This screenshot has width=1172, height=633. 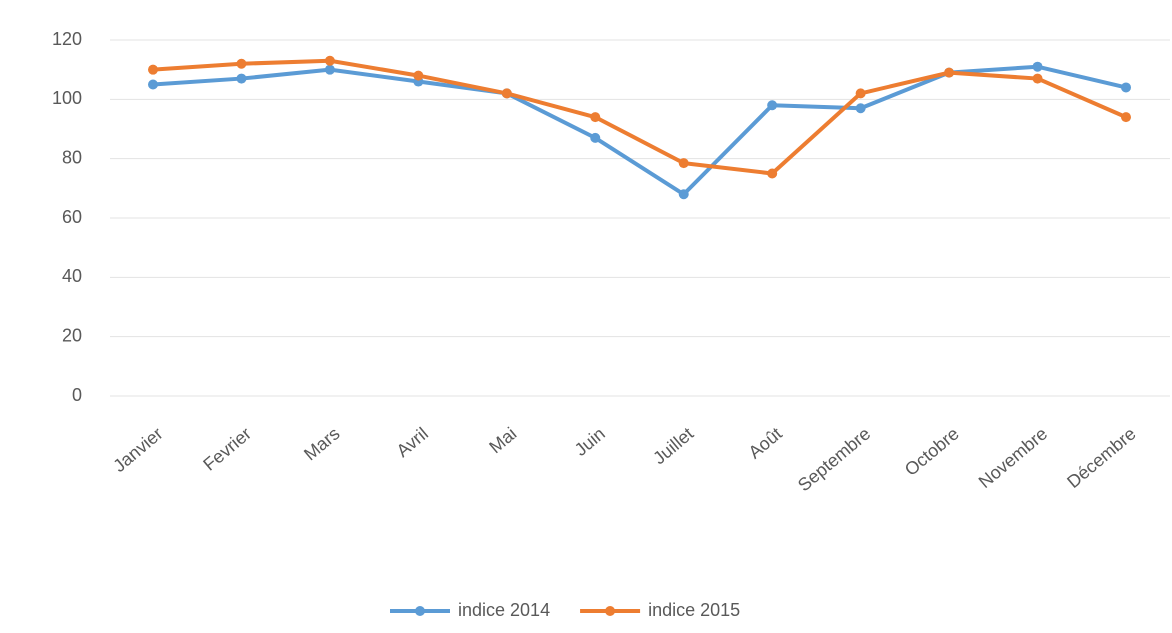 I want to click on x-tick-label: Août, so click(x=765, y=442).